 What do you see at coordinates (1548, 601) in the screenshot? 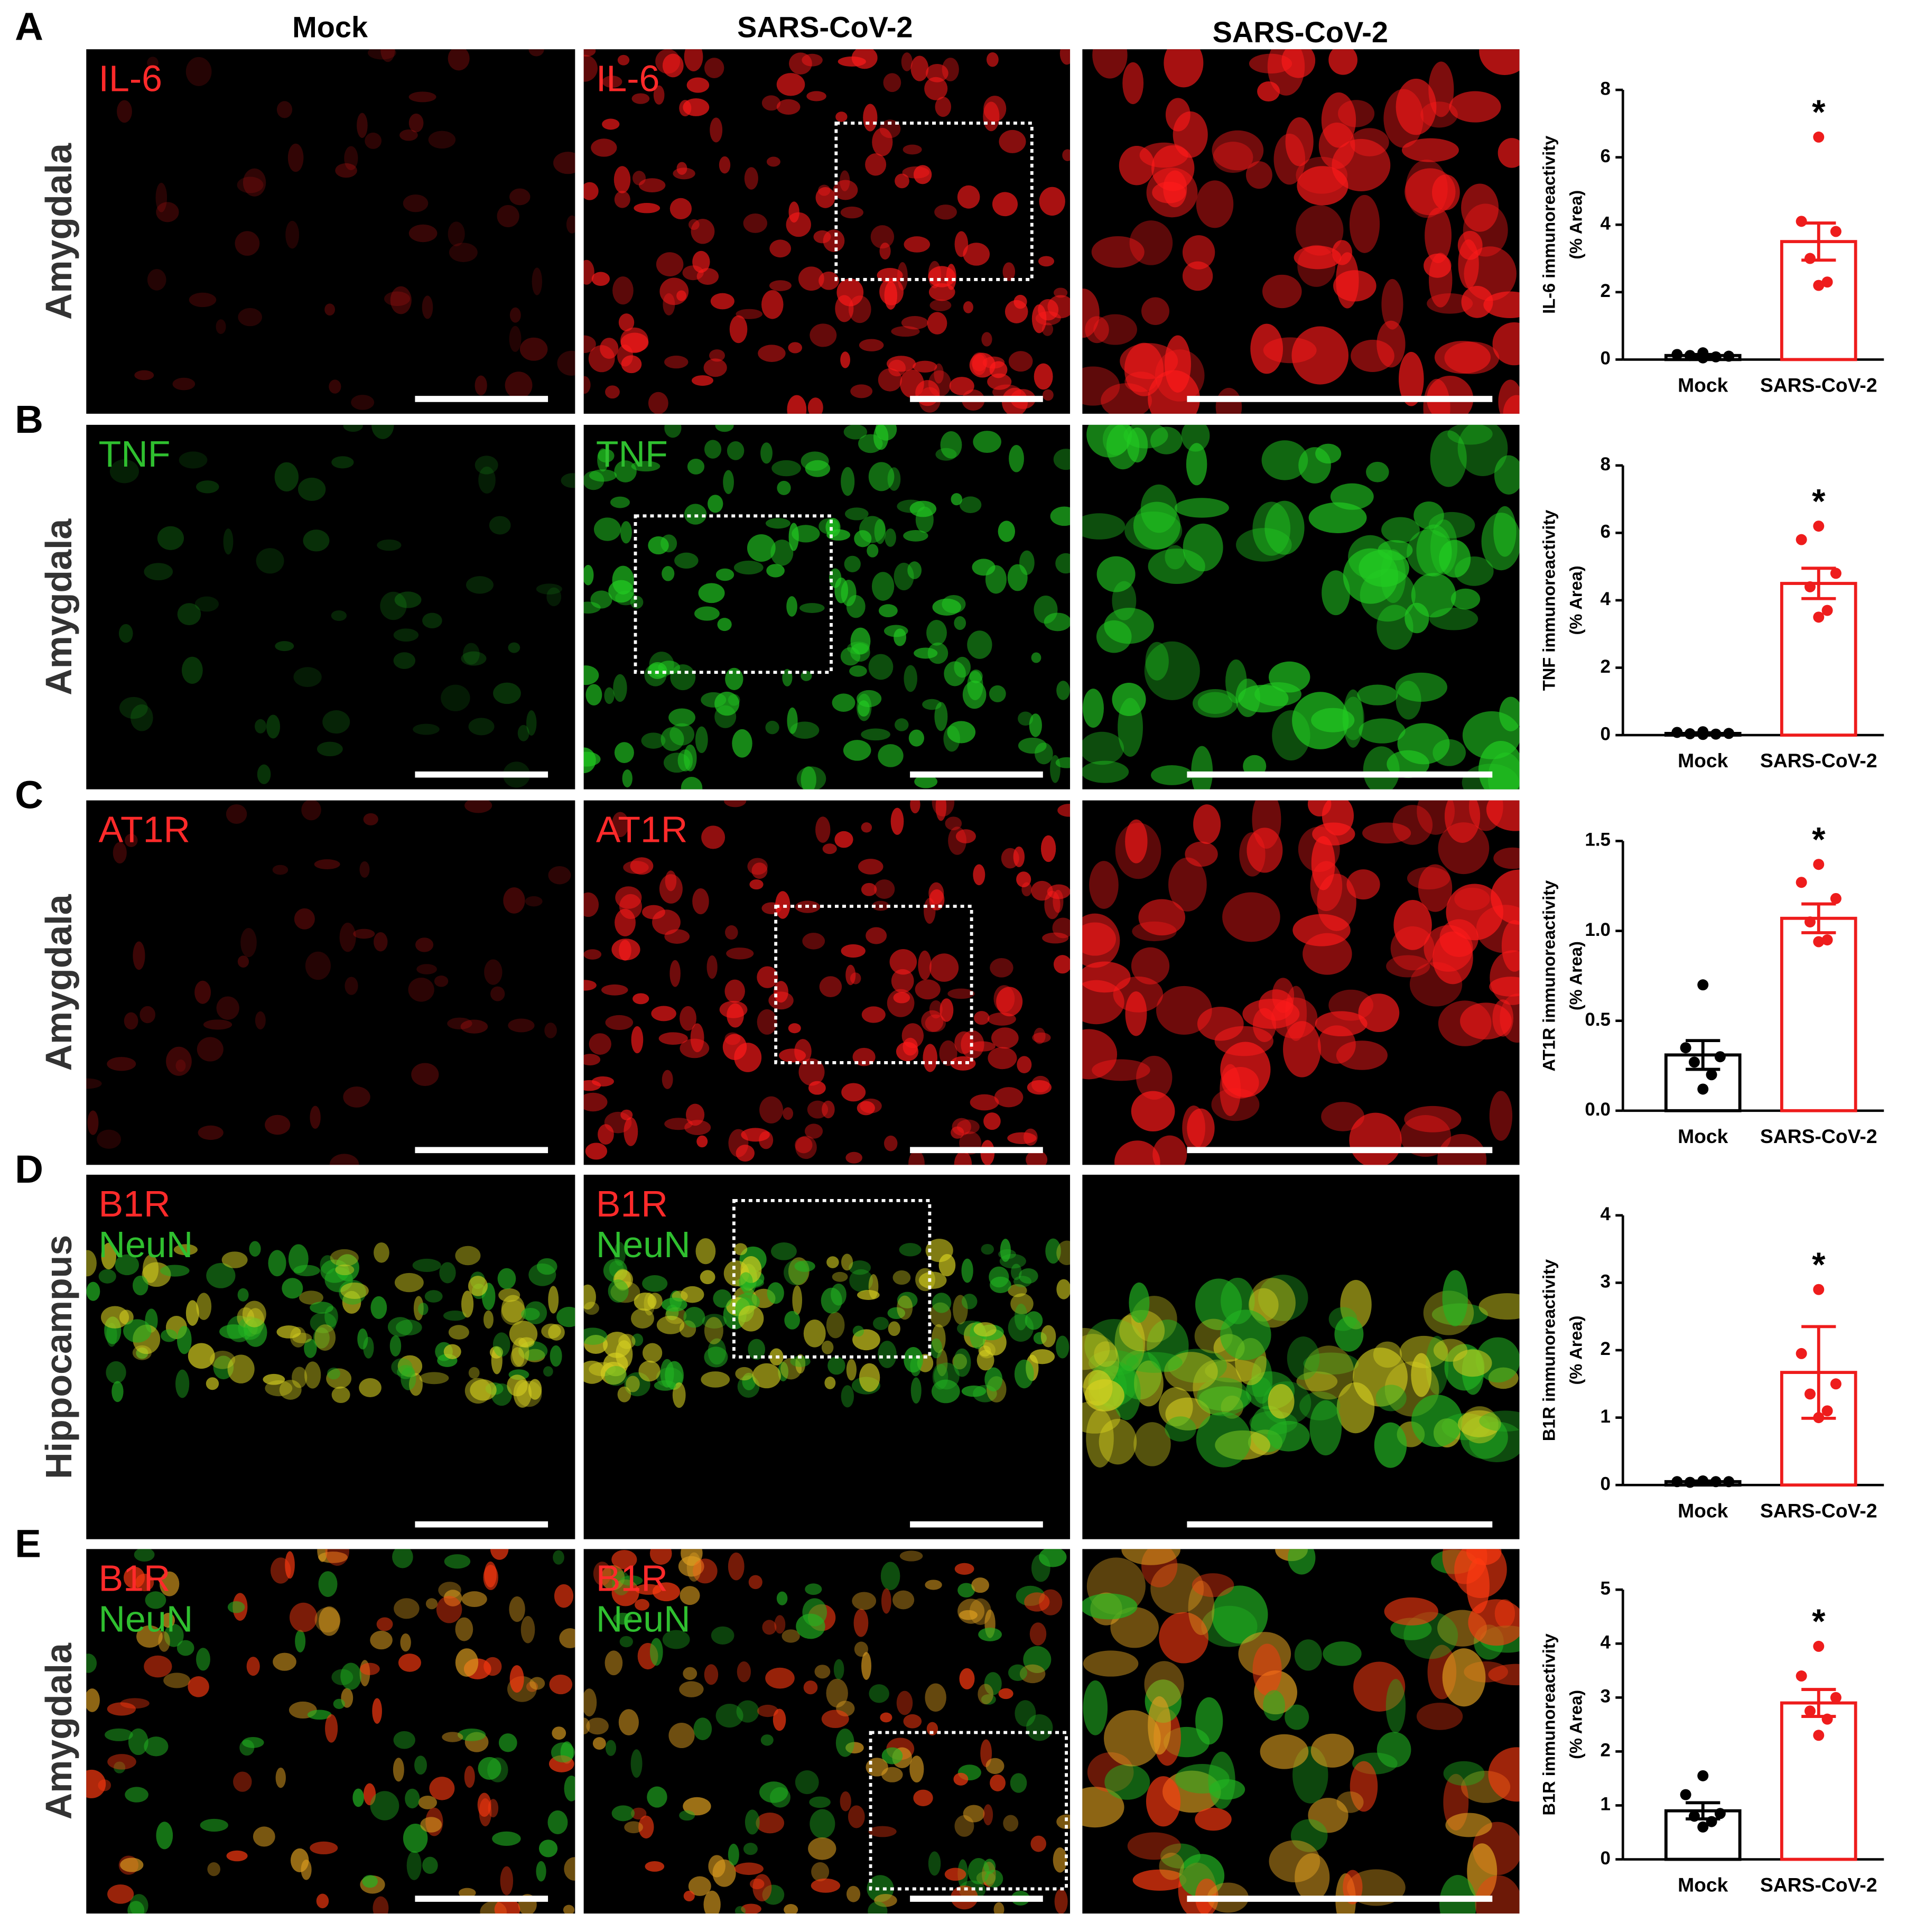
I see `y-axis-label: TNF immunoreactivity` at bounding box center [1548, 601].